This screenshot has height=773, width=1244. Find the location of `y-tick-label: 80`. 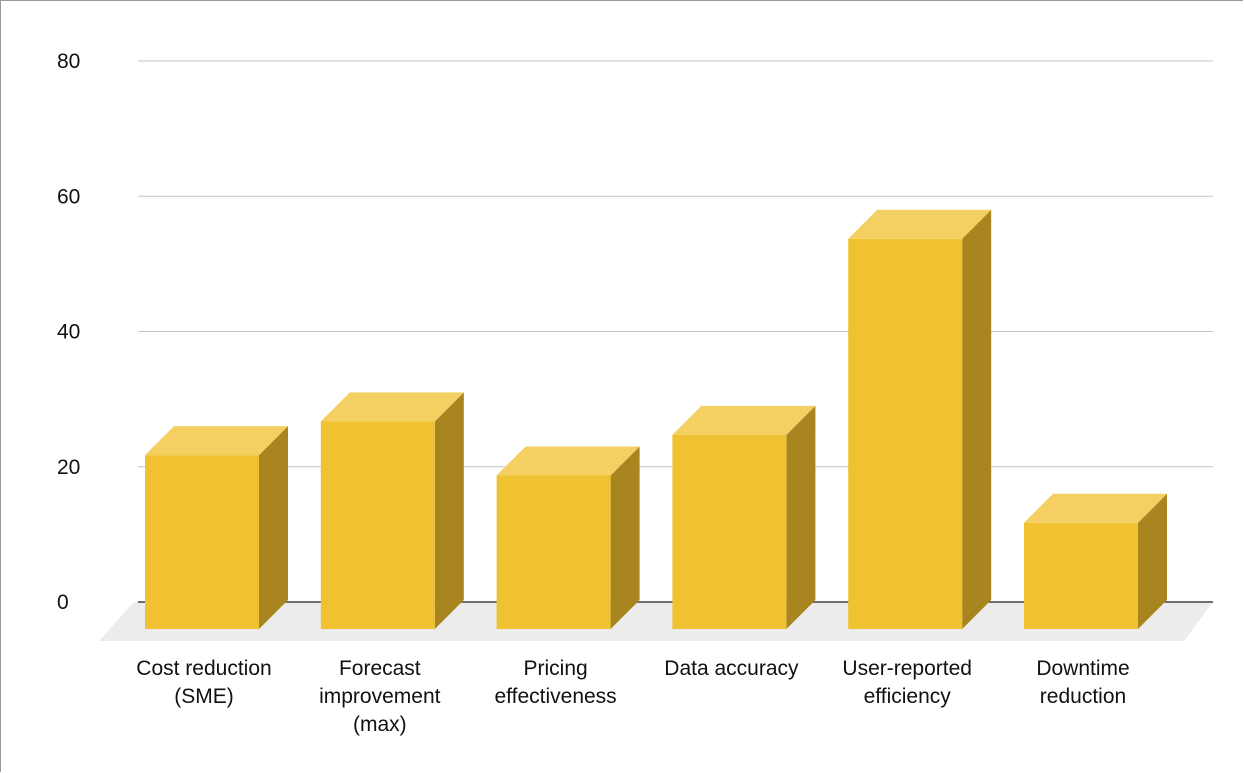

y-tick-label: 80 is located at coordinates (68, 61).